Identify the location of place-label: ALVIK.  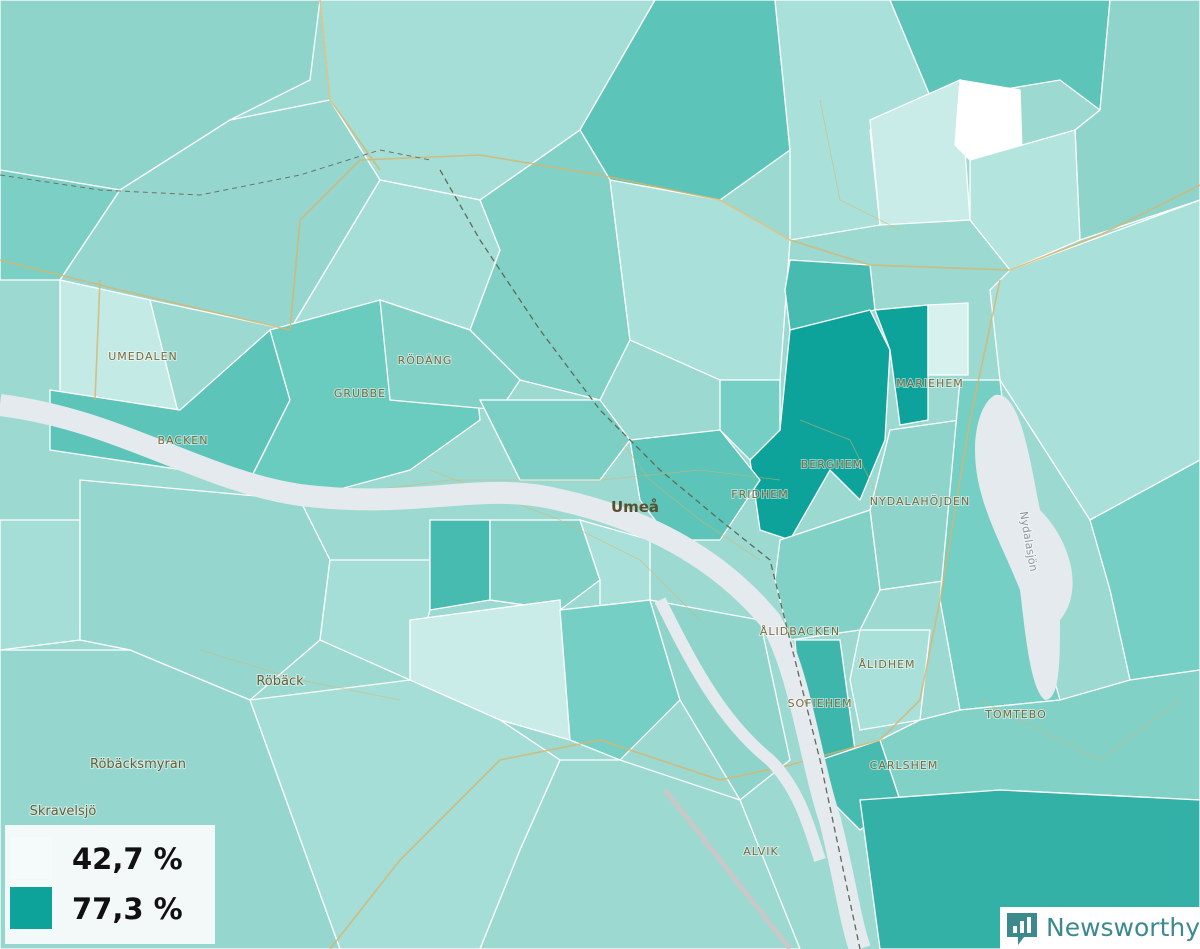
(760, 851).